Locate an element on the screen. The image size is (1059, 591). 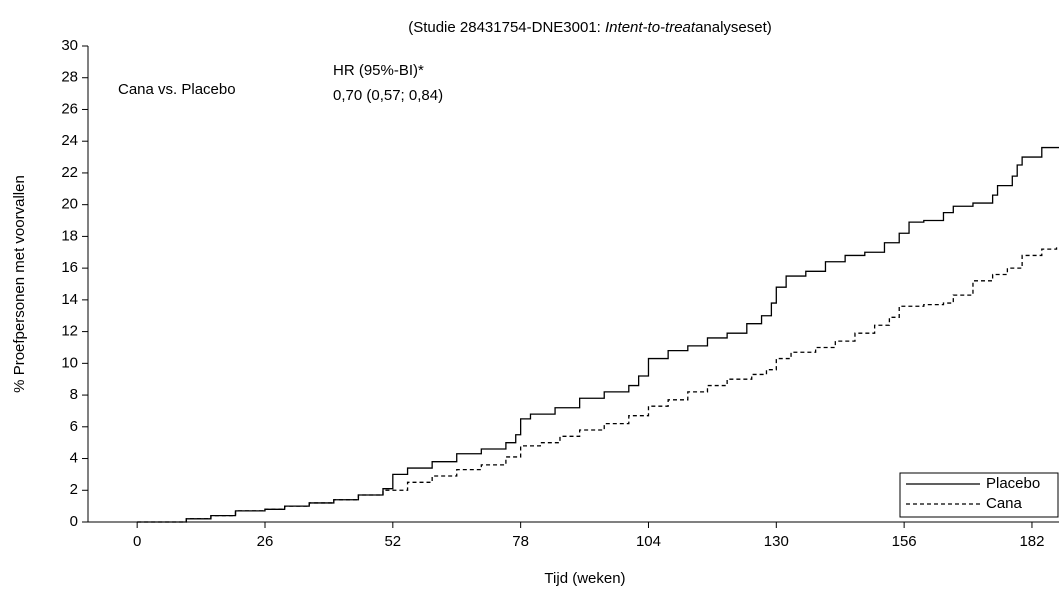
x-tick-label: 0 is located at coordinates (137, 541).